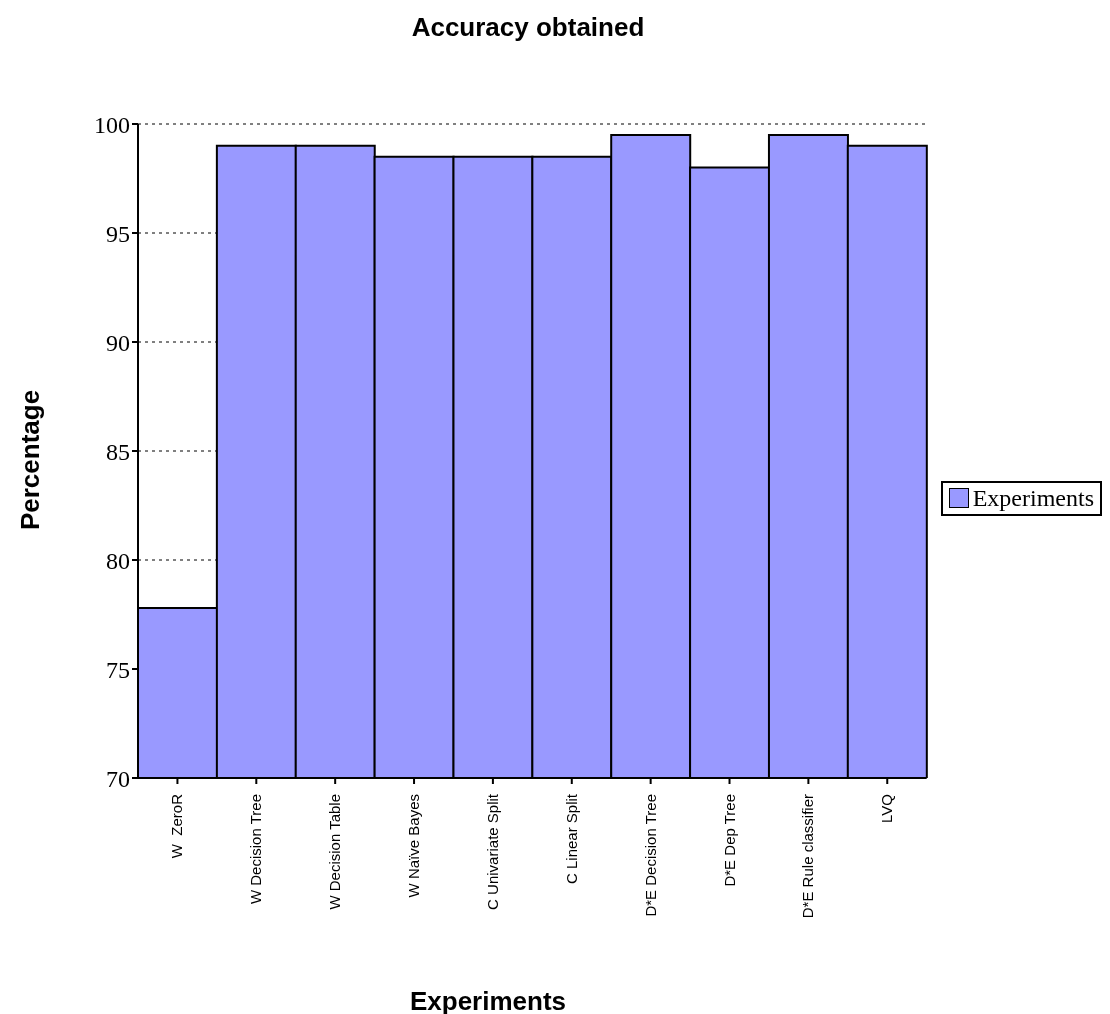 The height and width of the screenshot is (1014, 1110). What do you see at coordinates (808, 856) in the screenshot?
I see `x-tick-label: D*E Rule classifier` at bounding box center [808, 856].